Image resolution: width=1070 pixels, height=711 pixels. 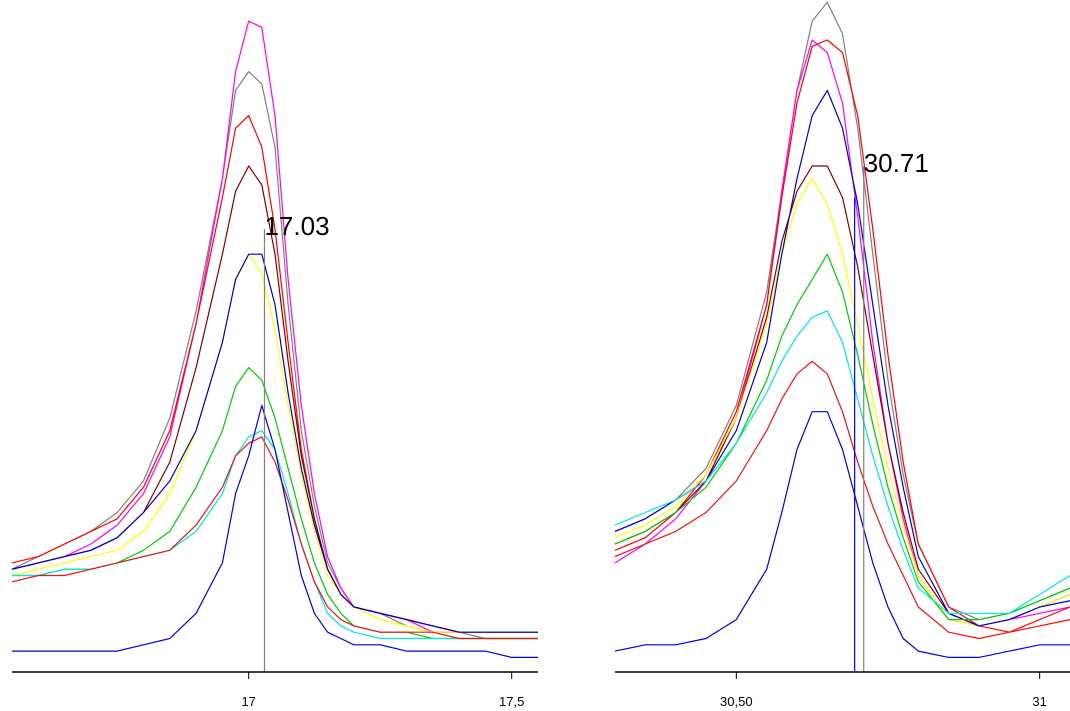 What do you see at coordinates (736, 701) in the screenshot?
I see `x-tick-label: 30,50` at bounding box center [736, 701].